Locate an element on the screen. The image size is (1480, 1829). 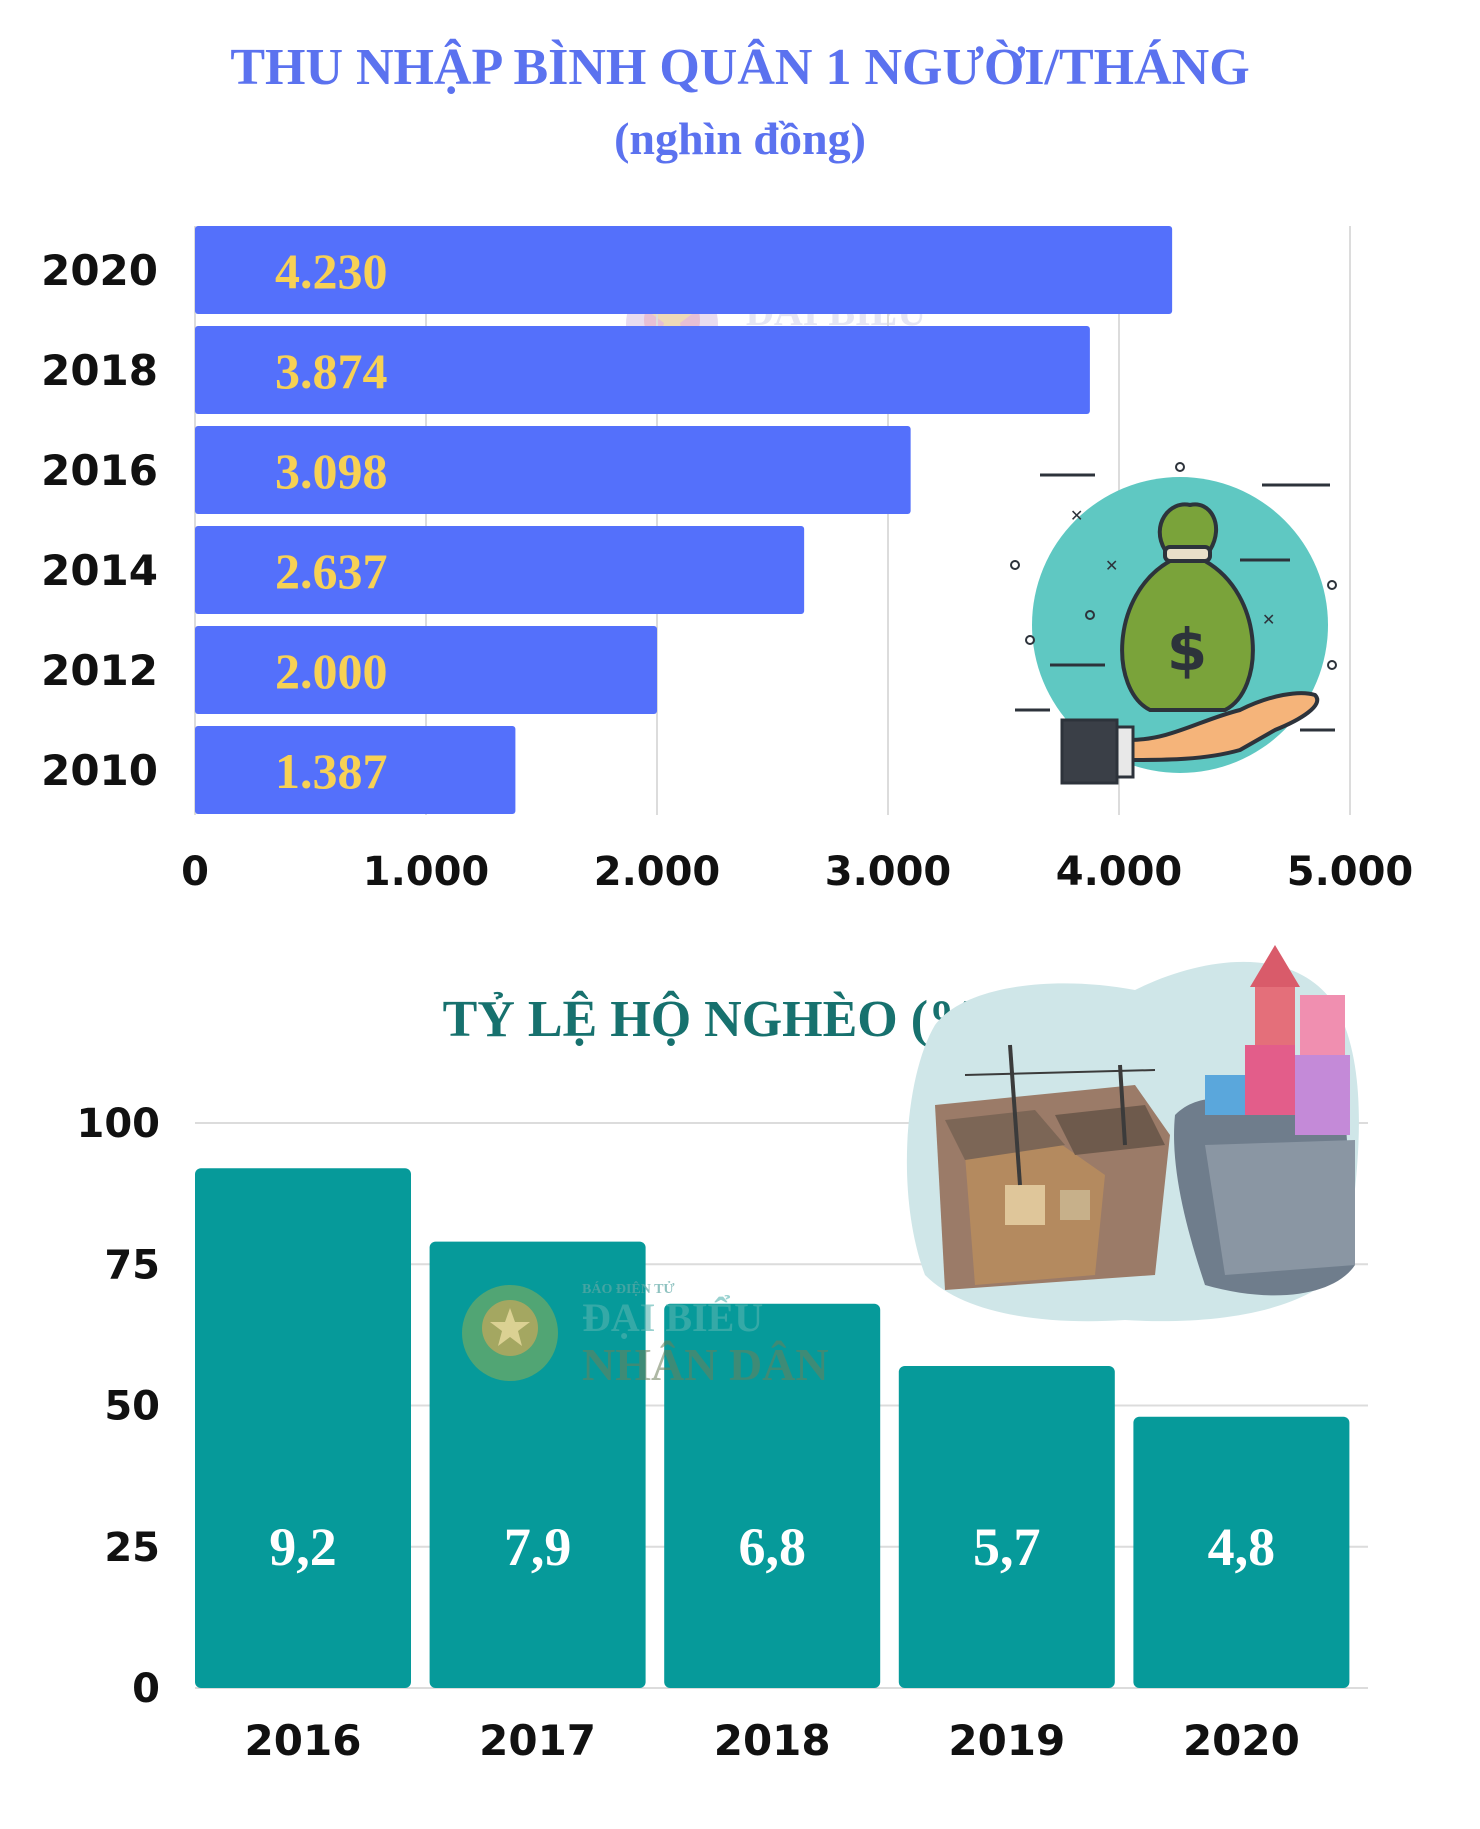
income-chart-title: THU NHẬP BÌNH QUÂN 1 NGƯỜI/THÁNG is located at coordinates (740, 67).